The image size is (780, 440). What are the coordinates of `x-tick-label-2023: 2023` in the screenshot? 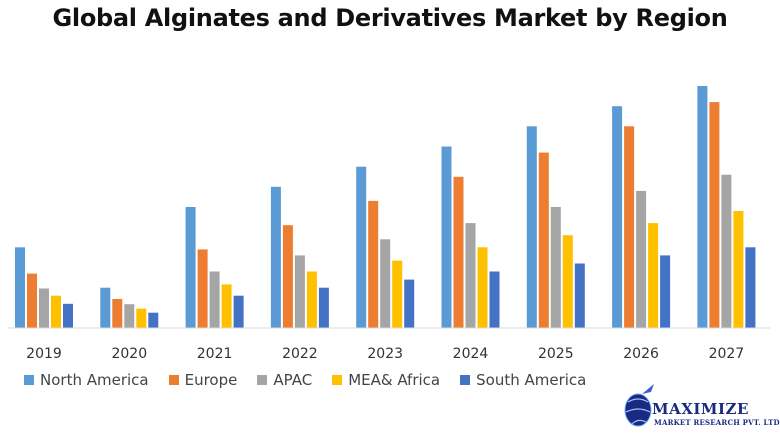 It's located at (385, 354).